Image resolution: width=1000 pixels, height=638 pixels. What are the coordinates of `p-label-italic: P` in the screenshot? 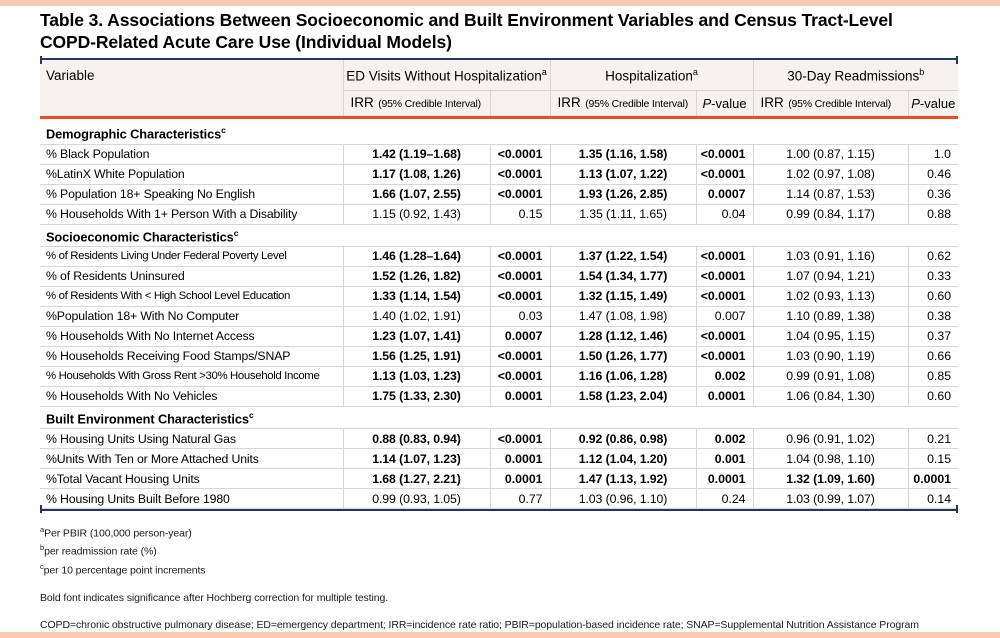 It's located at (915, 103).